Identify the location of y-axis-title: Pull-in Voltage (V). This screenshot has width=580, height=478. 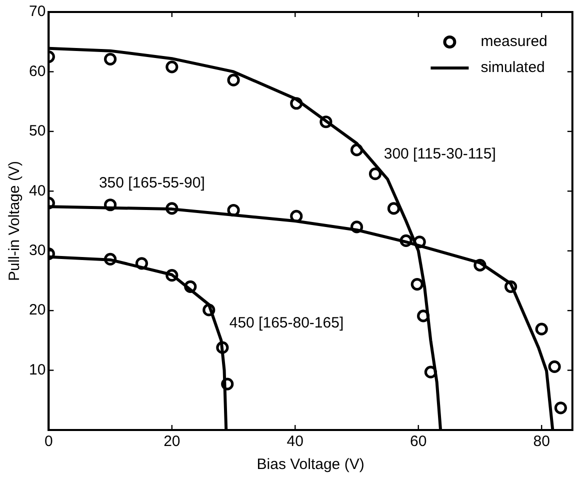
(15, 221).